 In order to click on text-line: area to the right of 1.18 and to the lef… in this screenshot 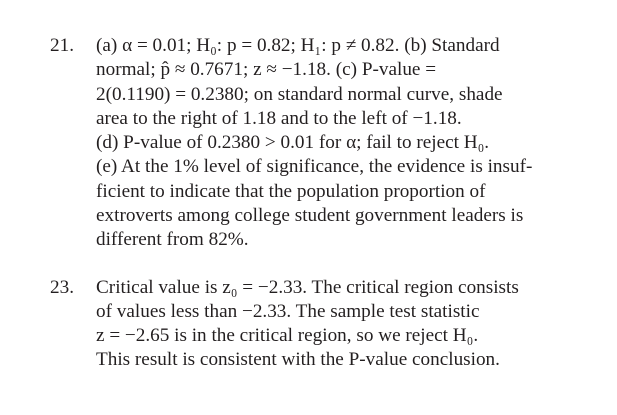, I will do `click(279, 118)`.